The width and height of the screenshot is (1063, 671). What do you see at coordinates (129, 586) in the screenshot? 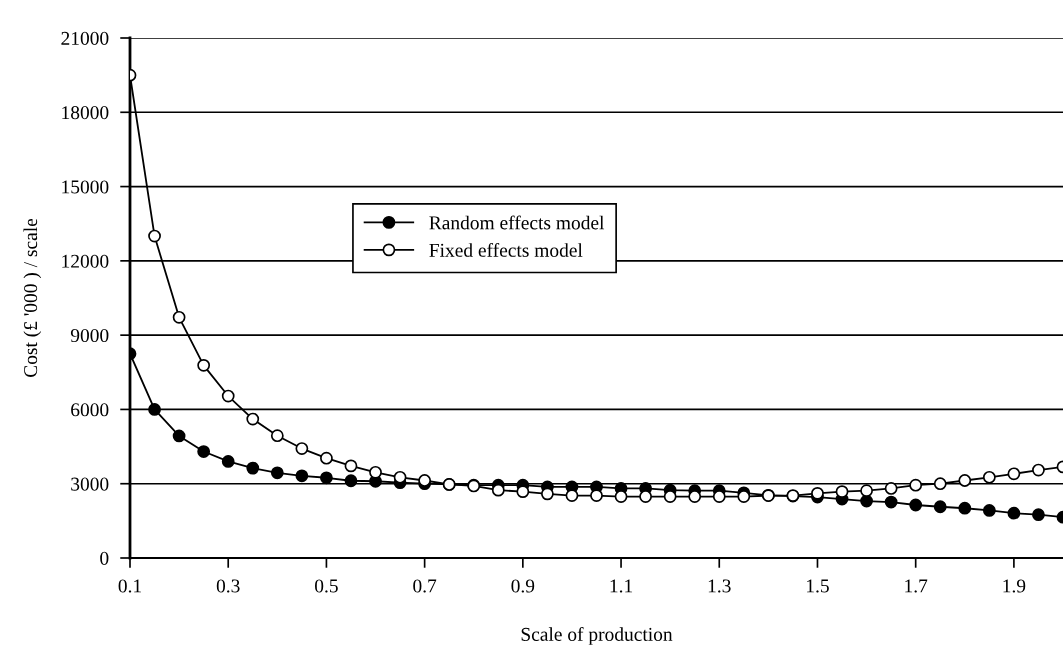
I see `x-tick-label: 0.1` at bounding box center [129, 586].